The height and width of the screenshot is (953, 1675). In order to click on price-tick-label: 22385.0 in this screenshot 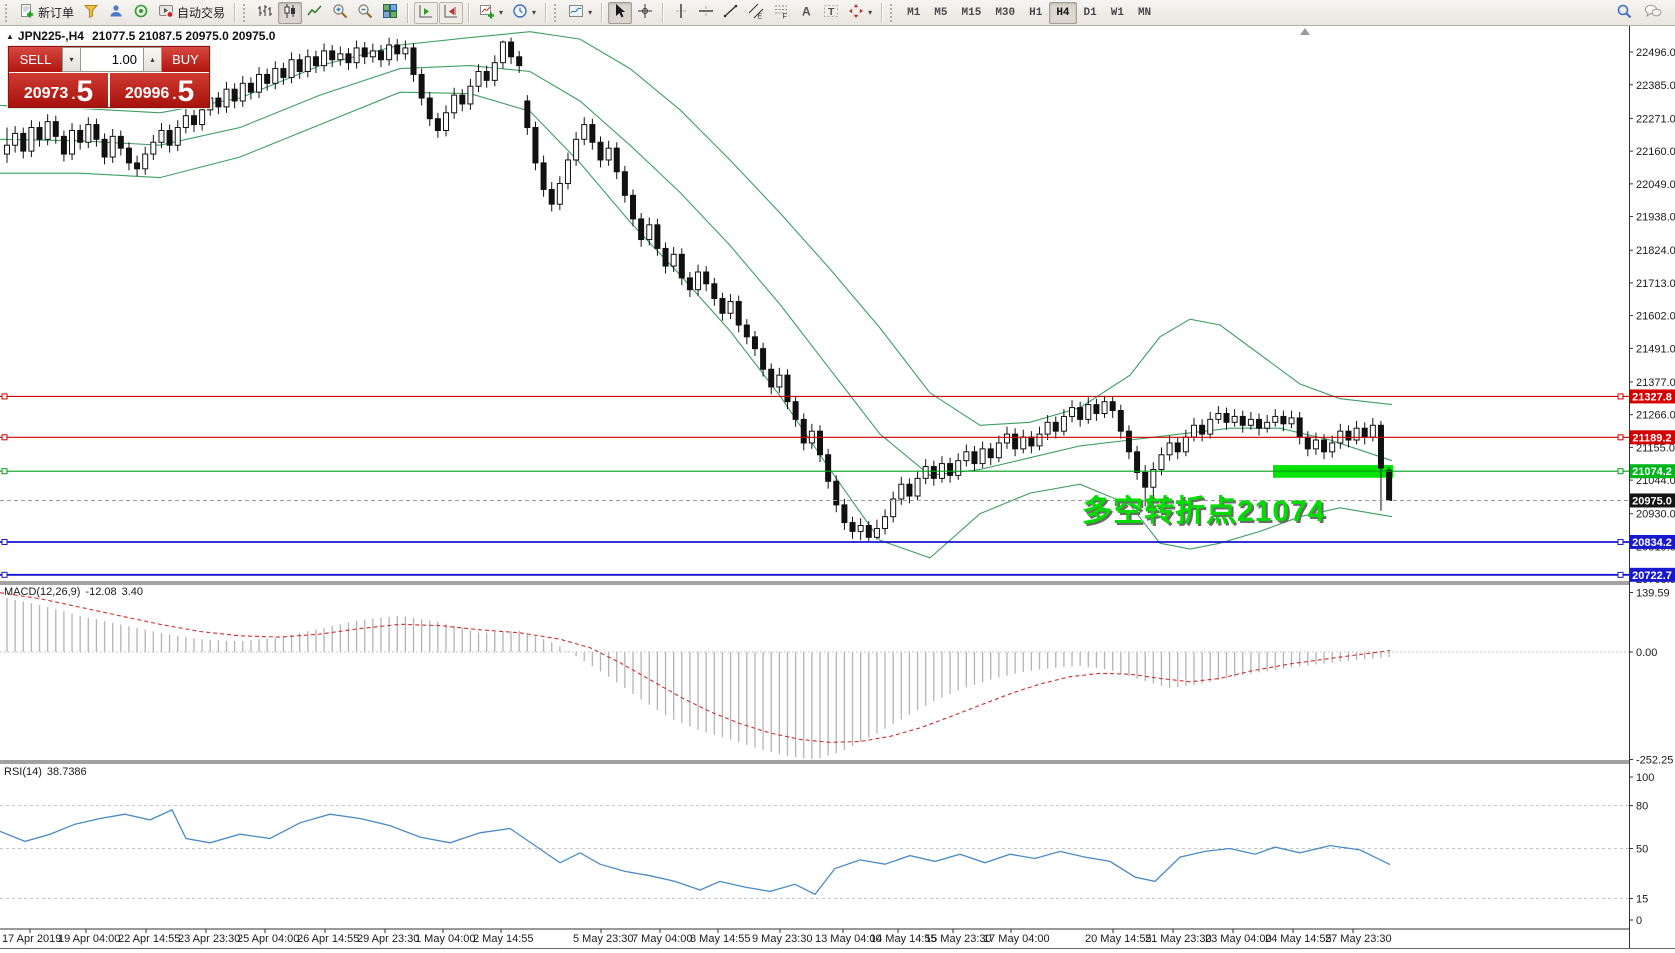, I will do `click(1655, 86)`.